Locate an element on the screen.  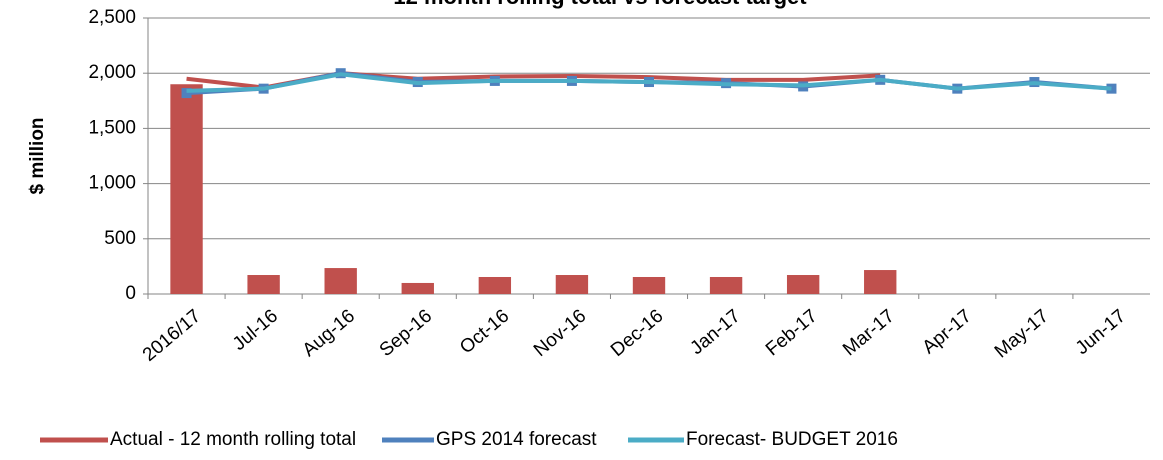
x-tick-label: Jan-17 is located at coordinates (716, 332).